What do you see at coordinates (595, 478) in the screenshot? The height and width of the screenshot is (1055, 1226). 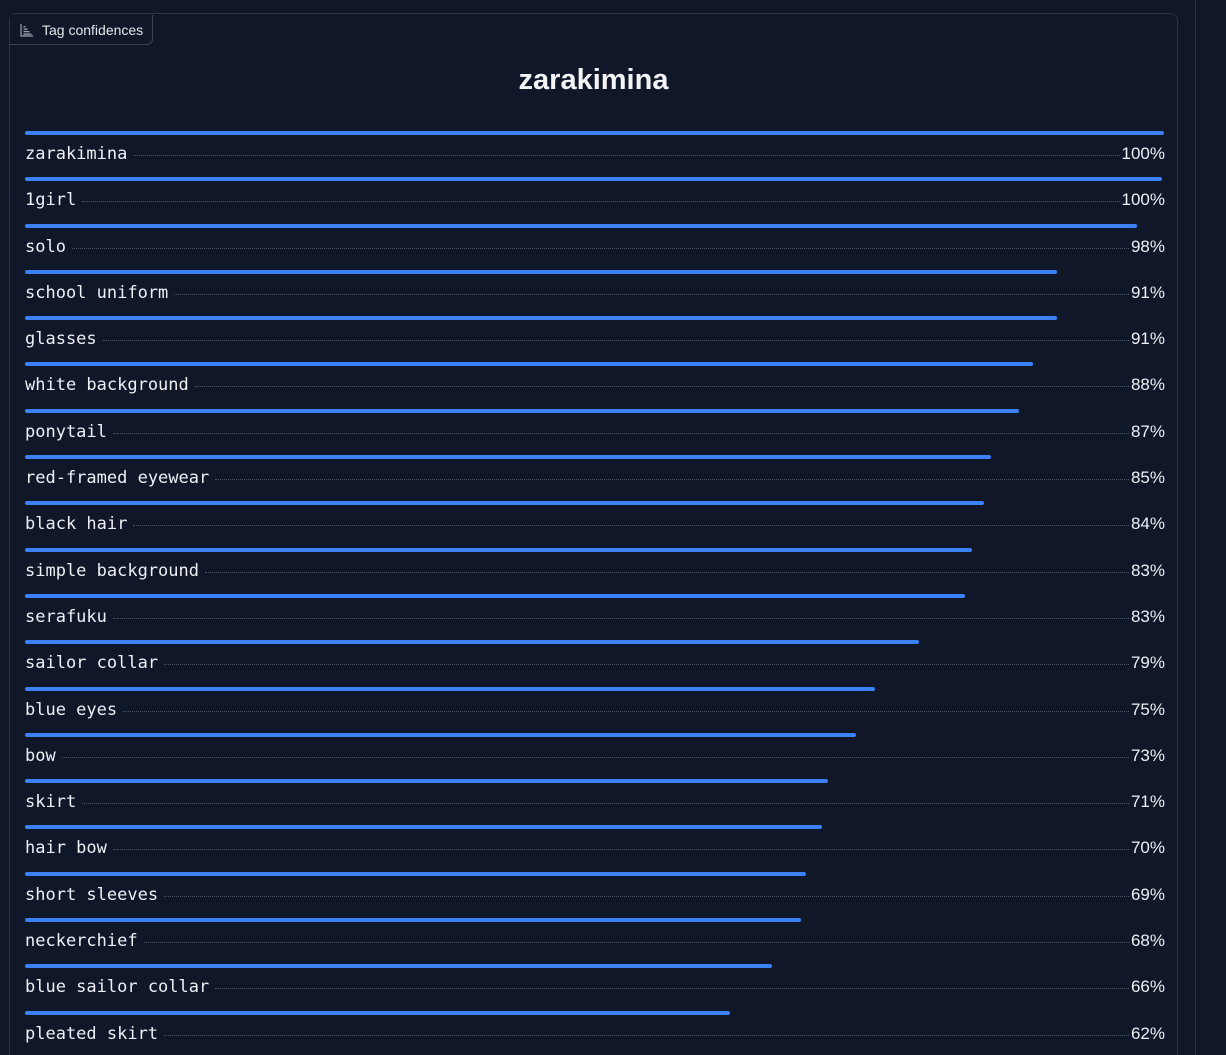 I see `confidence-row-line: red-framed eyewear 85%` at bounding box center [595, 478].